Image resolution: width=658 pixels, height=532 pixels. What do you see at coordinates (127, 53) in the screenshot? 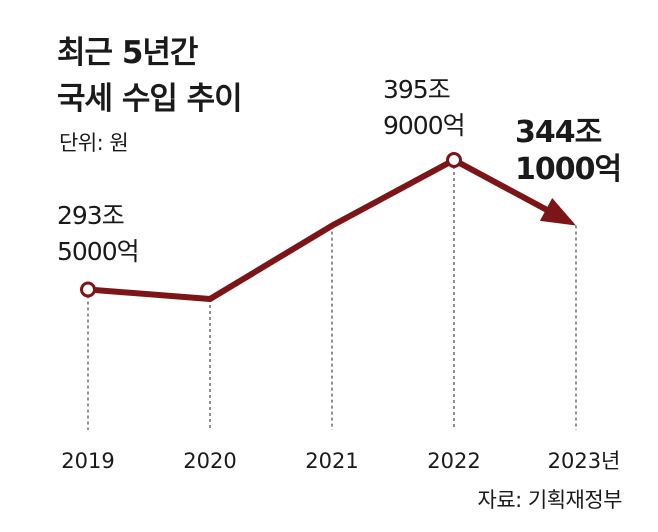
I see `chart-title-line1: 최근 5년간` at bounding box center [127, 53].